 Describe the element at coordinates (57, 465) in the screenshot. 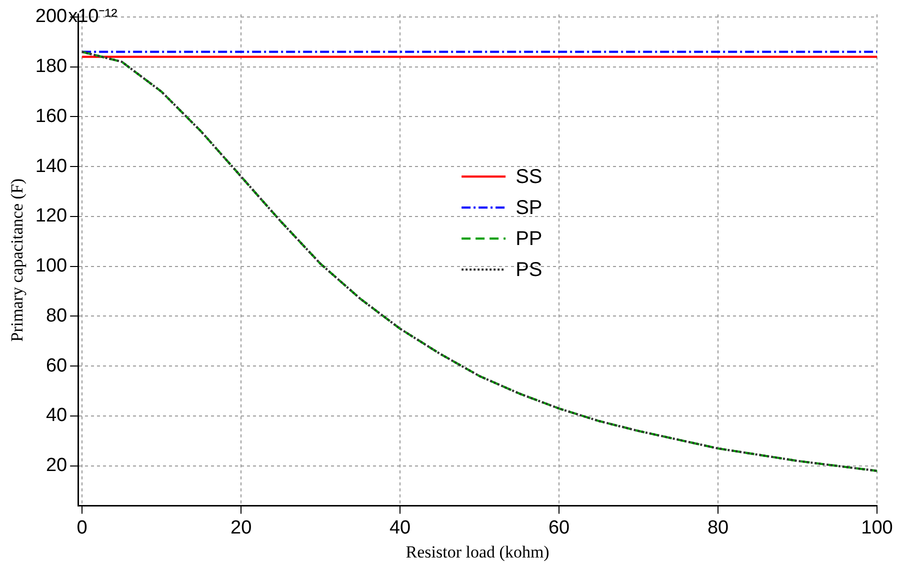

I see `y-tick-label: 20` at that location.